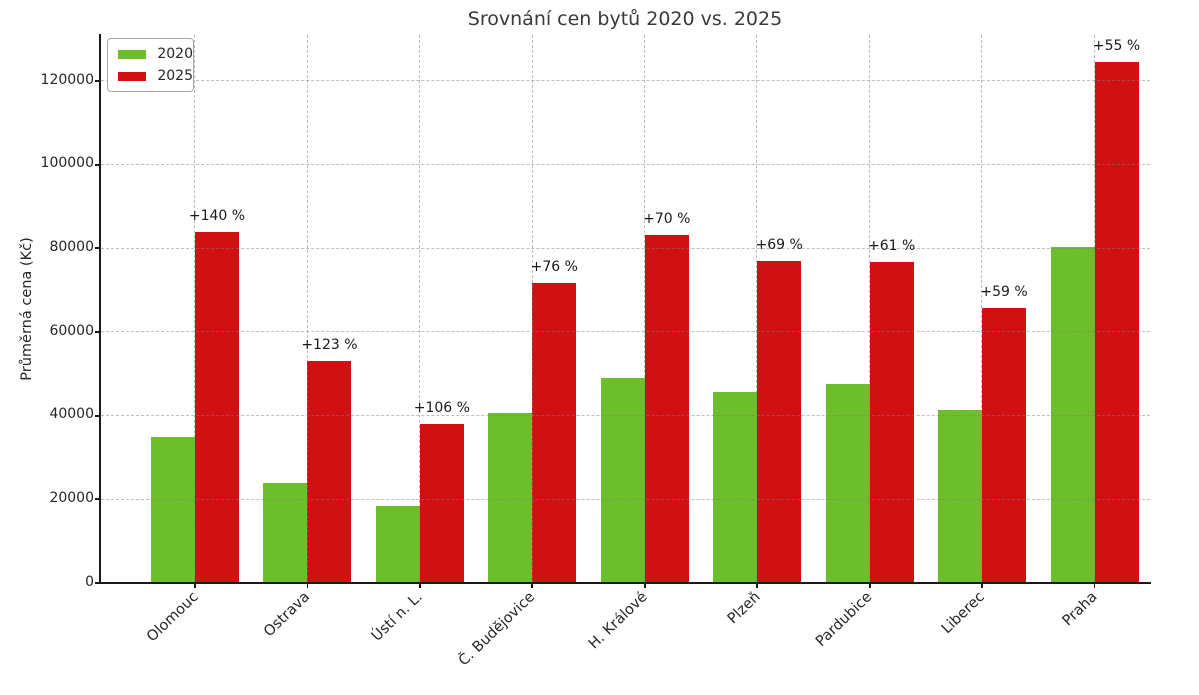 The width and height of the screenshot is (1199, 695). Describe the element at coordinates (71, 497) in the screenshot. I see `y-tick-label: 20000` at that location.